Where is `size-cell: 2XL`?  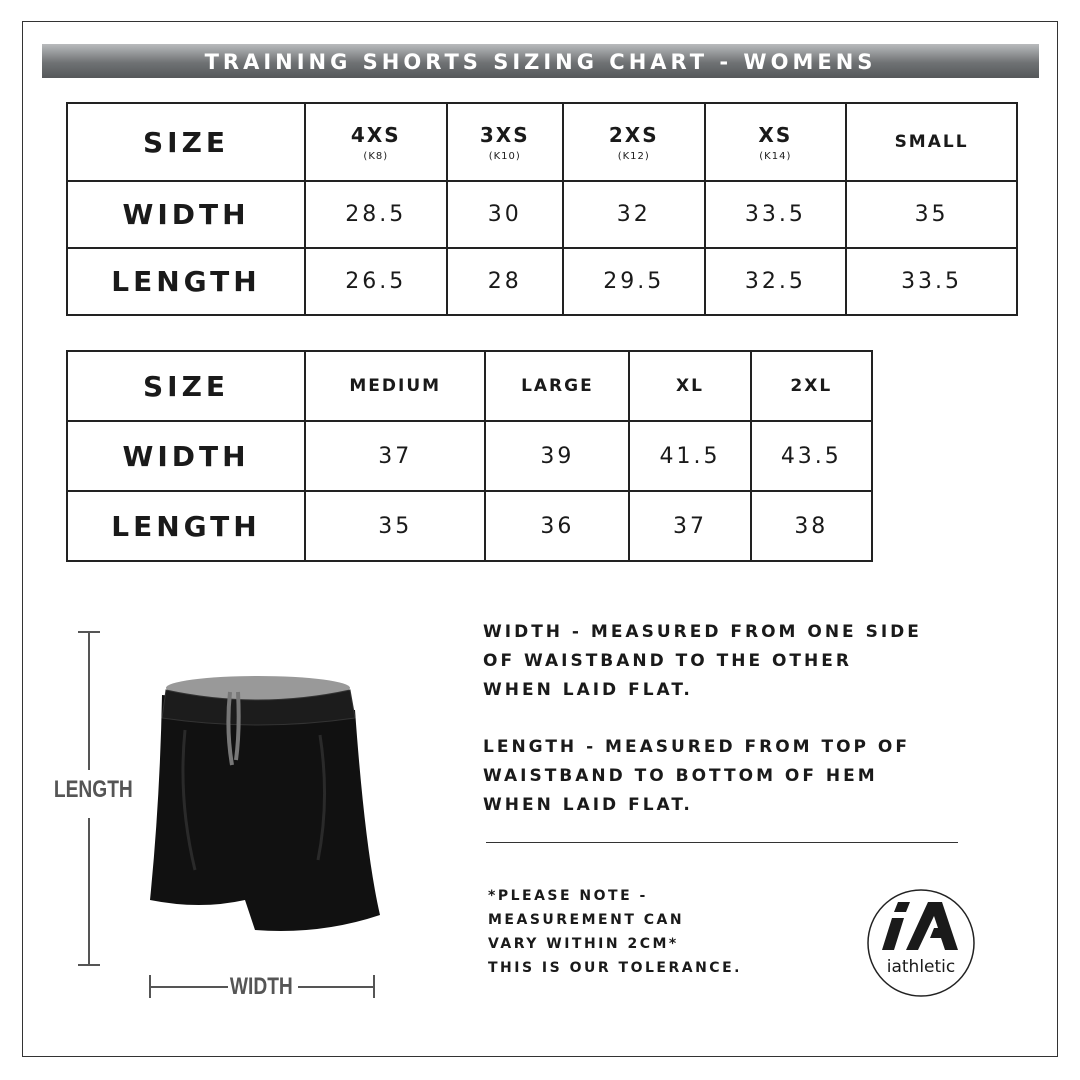
size-cell: 2XL is located at coordinates (811, 386).